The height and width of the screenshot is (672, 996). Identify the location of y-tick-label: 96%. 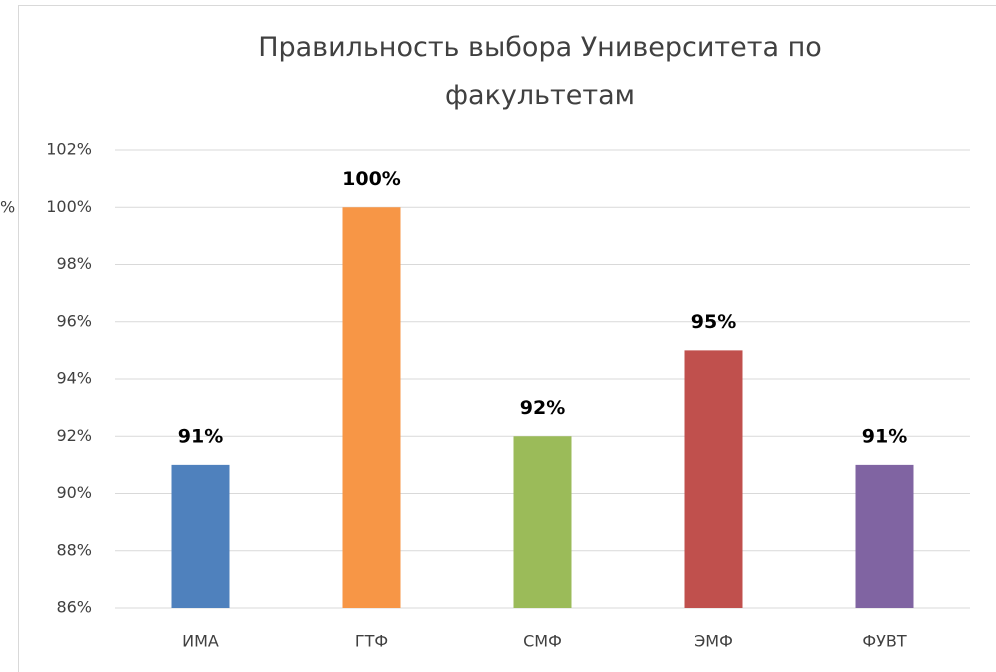
(74, 320).